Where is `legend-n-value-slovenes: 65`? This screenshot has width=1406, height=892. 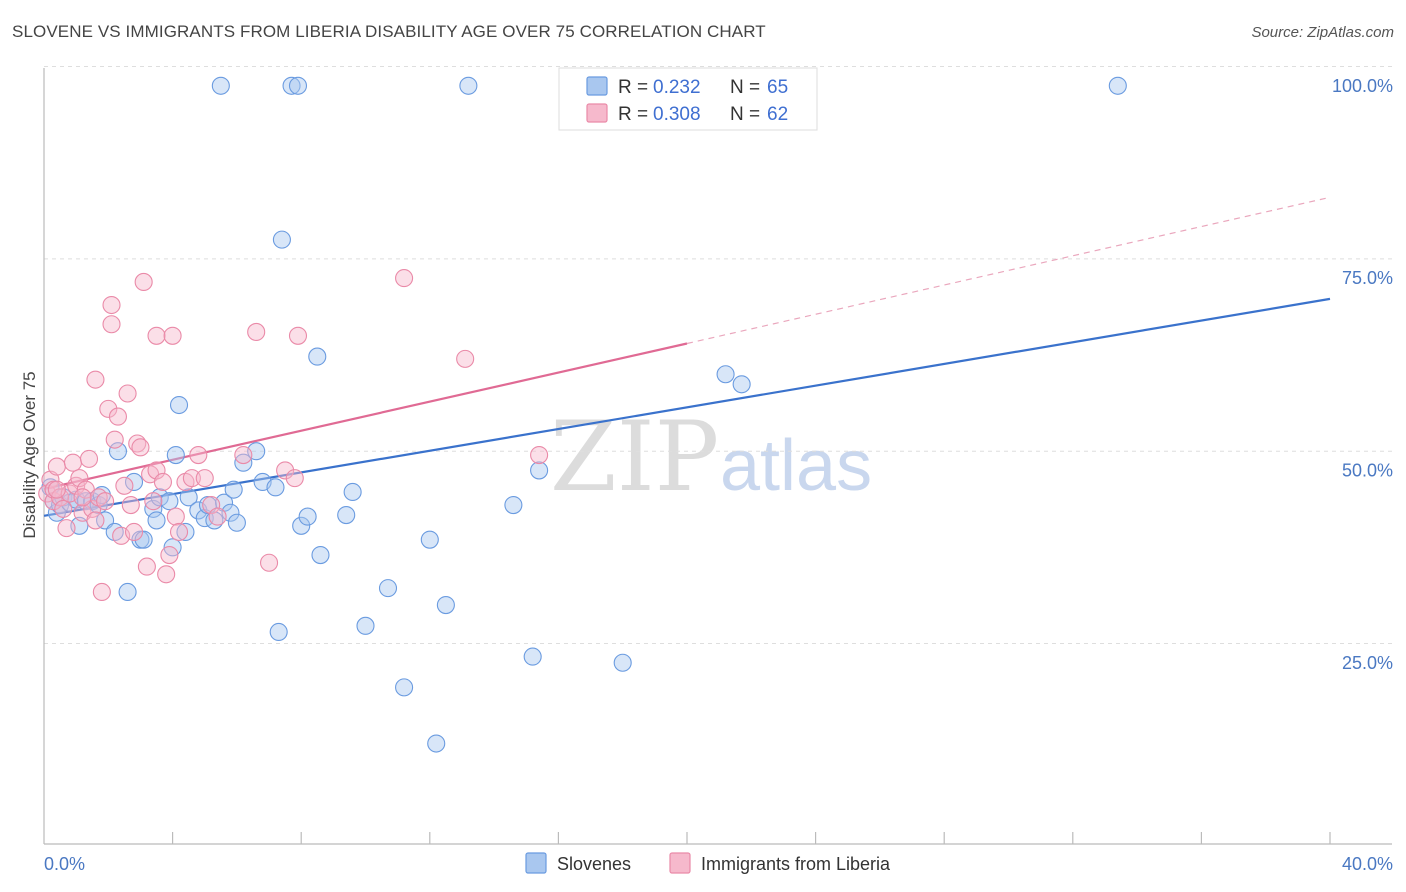
legend-n-value-slovenes: 65 is located at coordinates (777, 87).